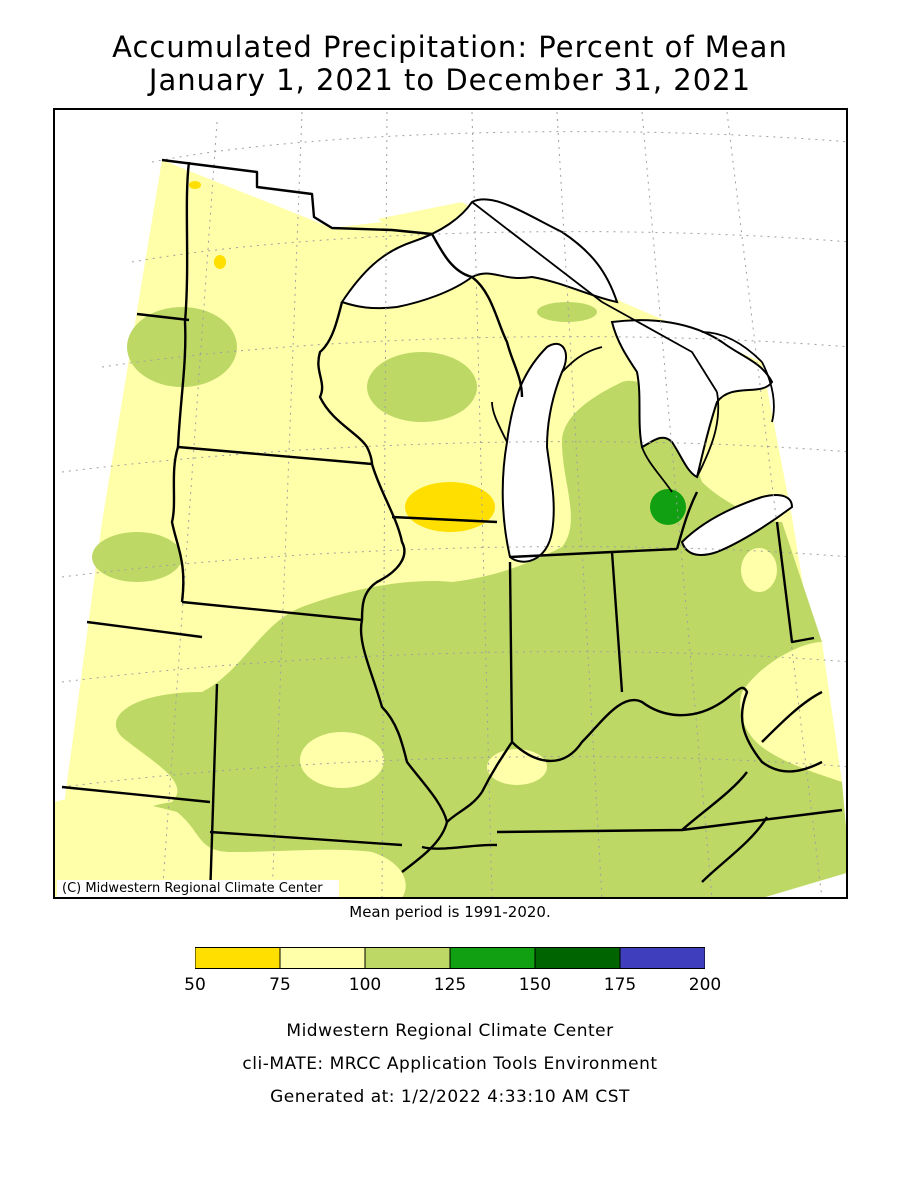  I want to click on coastlines, so click(623, 347).